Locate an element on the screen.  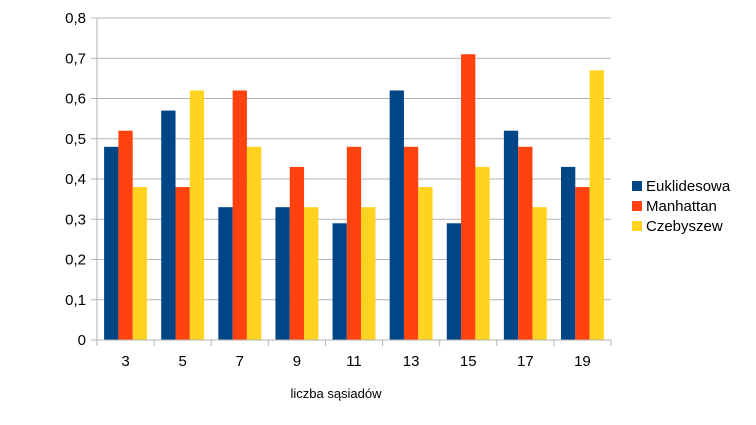
y-tick-label: 0,5 is located at coordinates (75, 139).